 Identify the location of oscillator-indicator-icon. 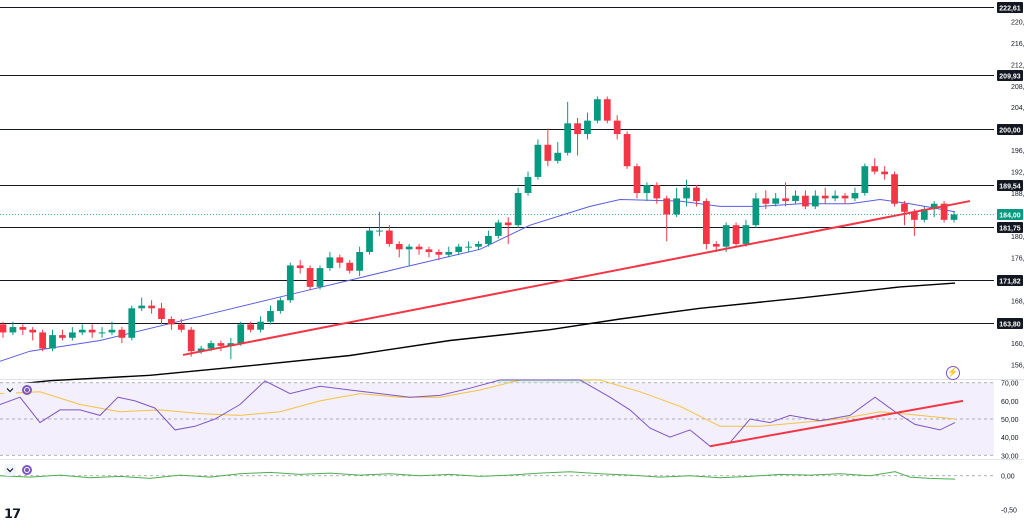
(27, 470).